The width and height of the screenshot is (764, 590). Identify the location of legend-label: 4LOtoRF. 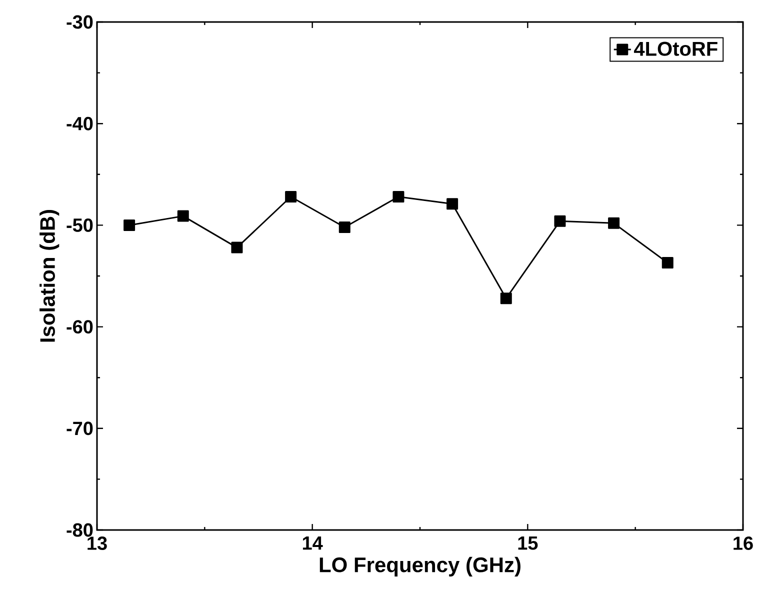
(676, 49).